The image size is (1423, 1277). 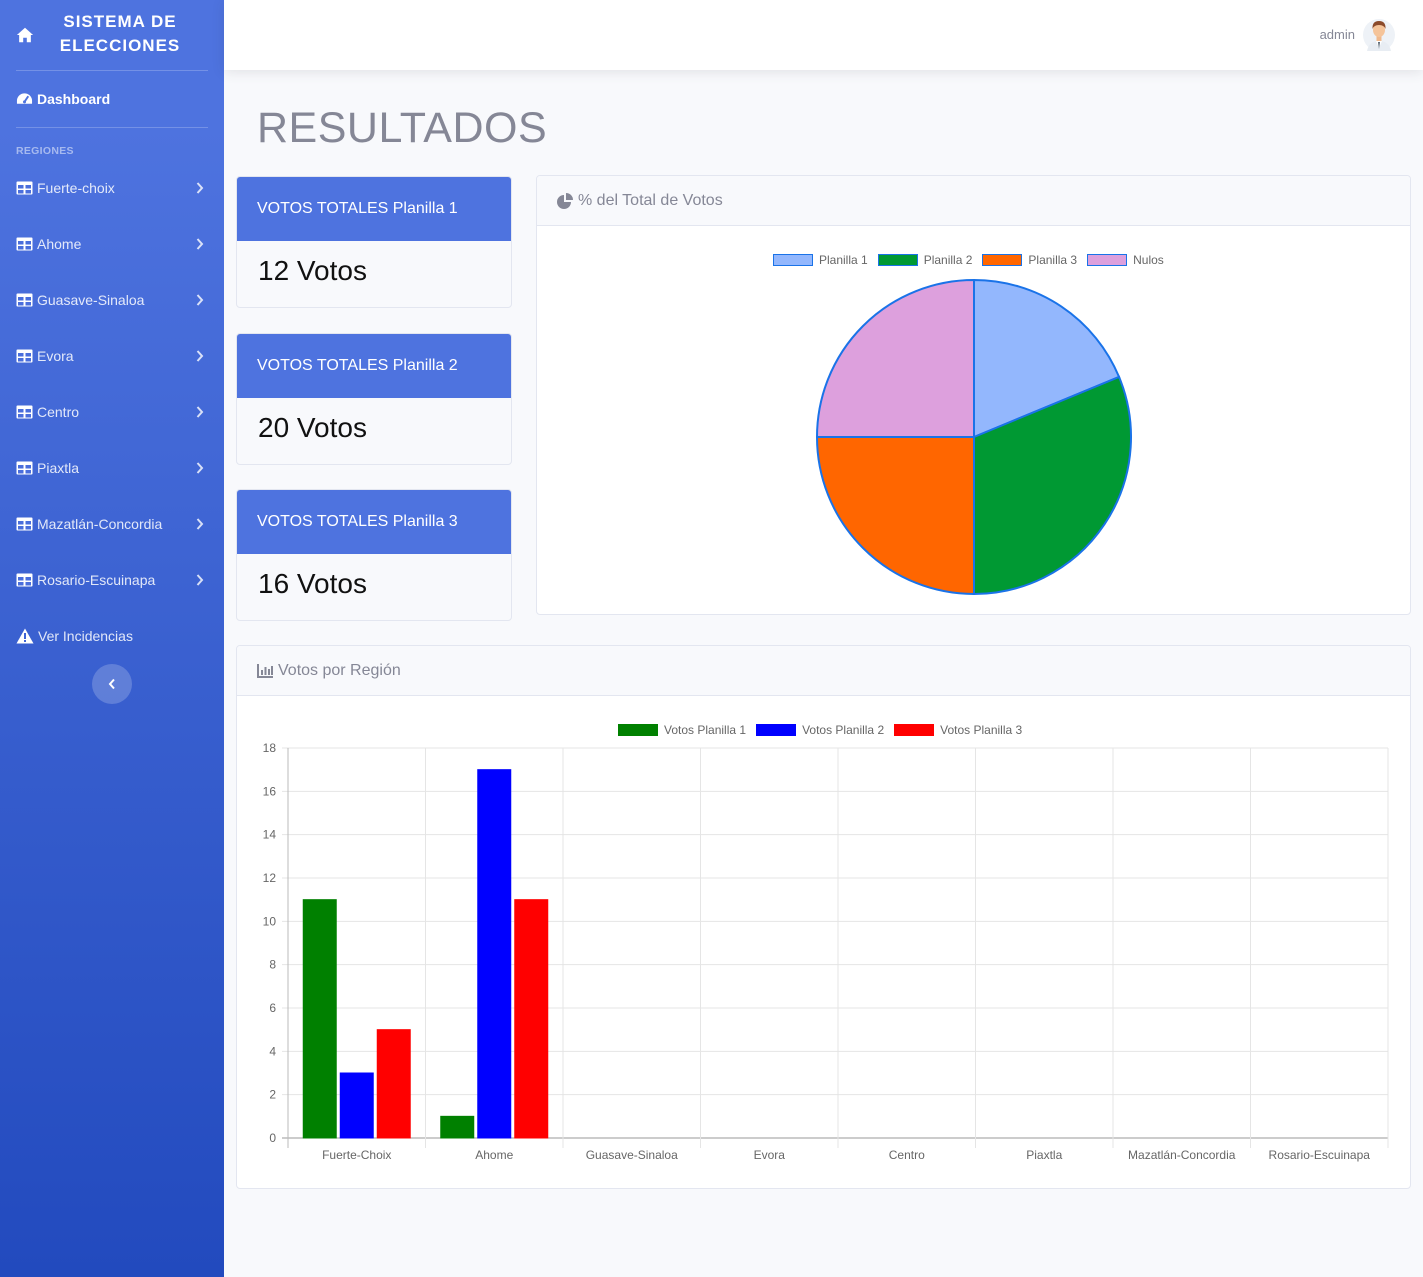 What do you see at coordinates (981, 730) in the screenshot?
I see `legend-label: Votos Planilla 3` at bounding box center [981, 730].